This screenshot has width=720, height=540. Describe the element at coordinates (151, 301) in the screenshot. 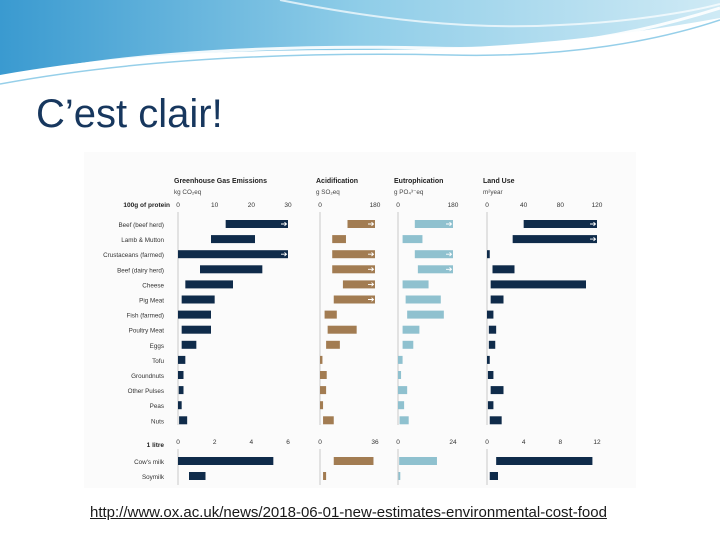

I see `row-label: Pig Meat` at that location.